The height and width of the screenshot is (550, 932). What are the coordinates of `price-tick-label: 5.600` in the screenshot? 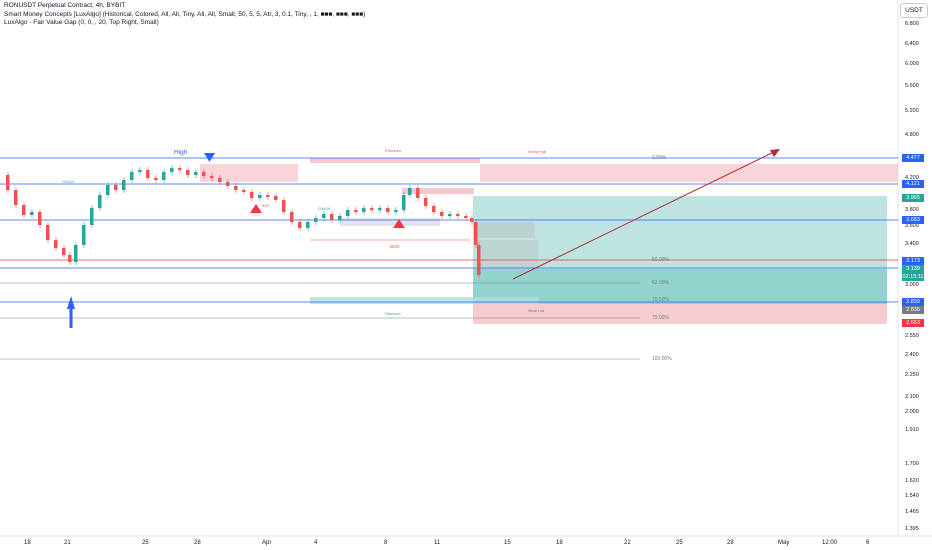 It's located at (912, 86).